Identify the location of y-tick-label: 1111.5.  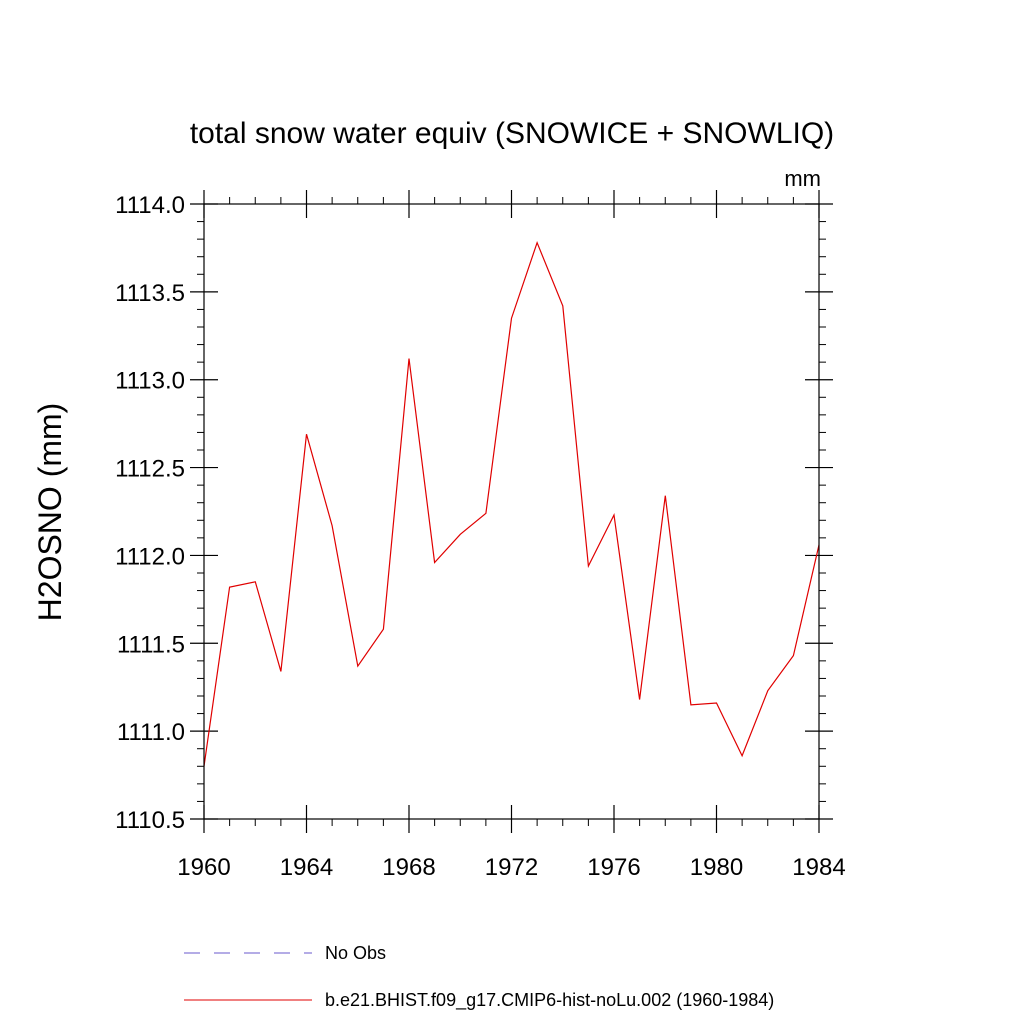
(151, 644).